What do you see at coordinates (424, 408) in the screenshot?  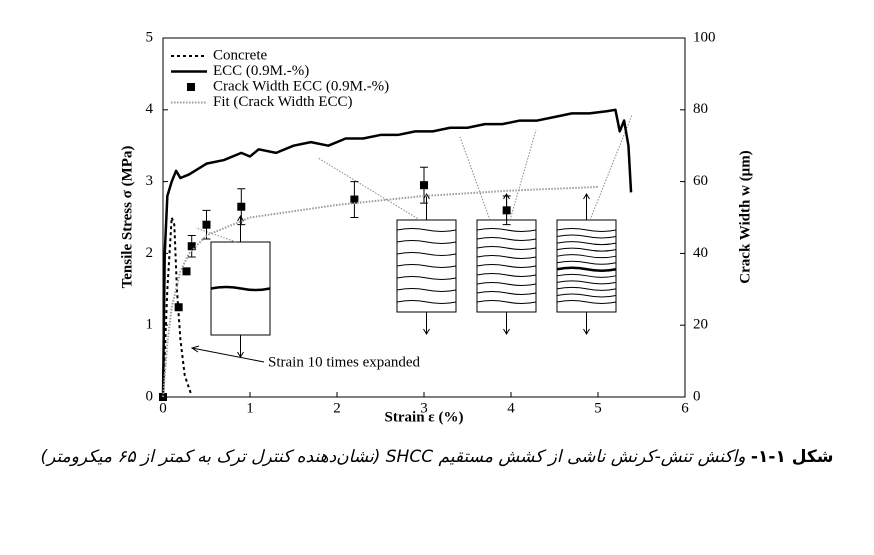 I see `x-tick-label: 3` at bounding box center [424, 408].